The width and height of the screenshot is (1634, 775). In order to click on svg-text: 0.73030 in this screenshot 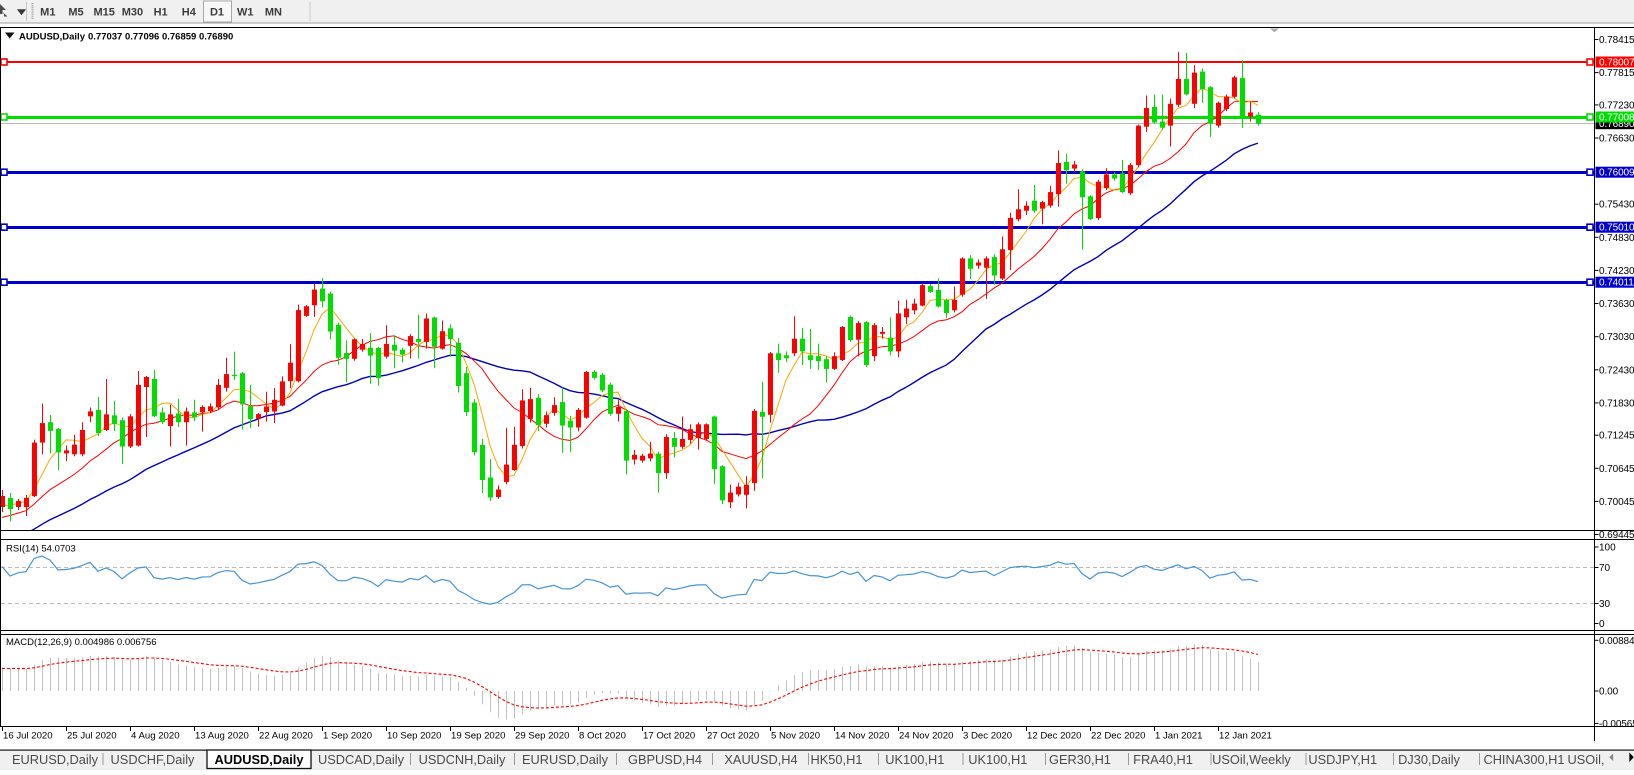, I will do `click(1616, 337)`.